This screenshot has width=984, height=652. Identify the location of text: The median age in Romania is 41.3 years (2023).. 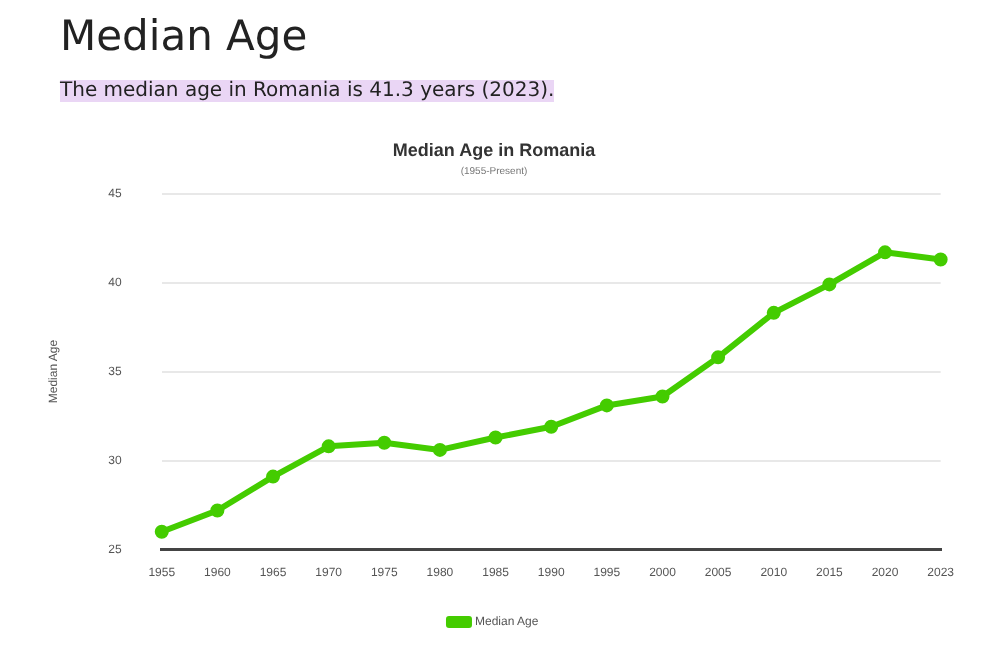
(307, 91).